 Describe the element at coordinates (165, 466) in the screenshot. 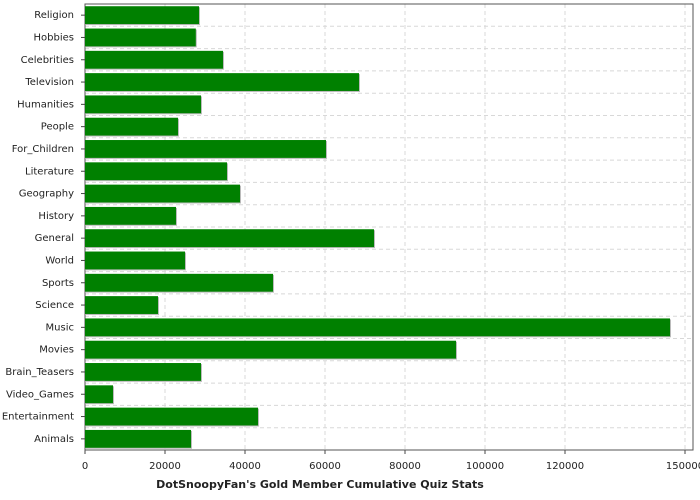

I see `x-tick-label: 20000` at that location.